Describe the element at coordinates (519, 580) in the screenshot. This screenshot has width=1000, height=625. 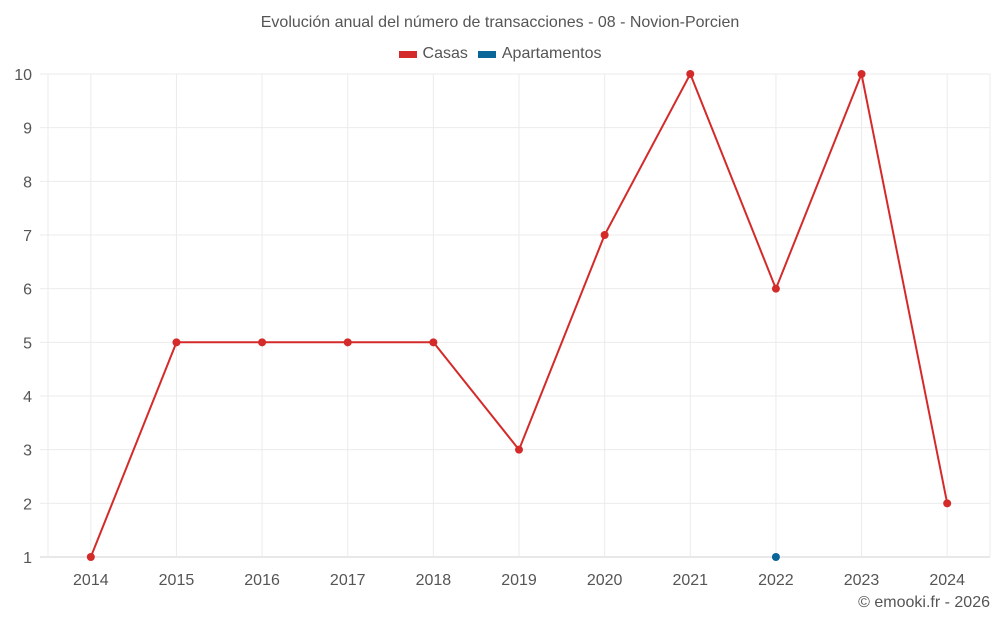
I see `x-tick-label: 2019` at that location.